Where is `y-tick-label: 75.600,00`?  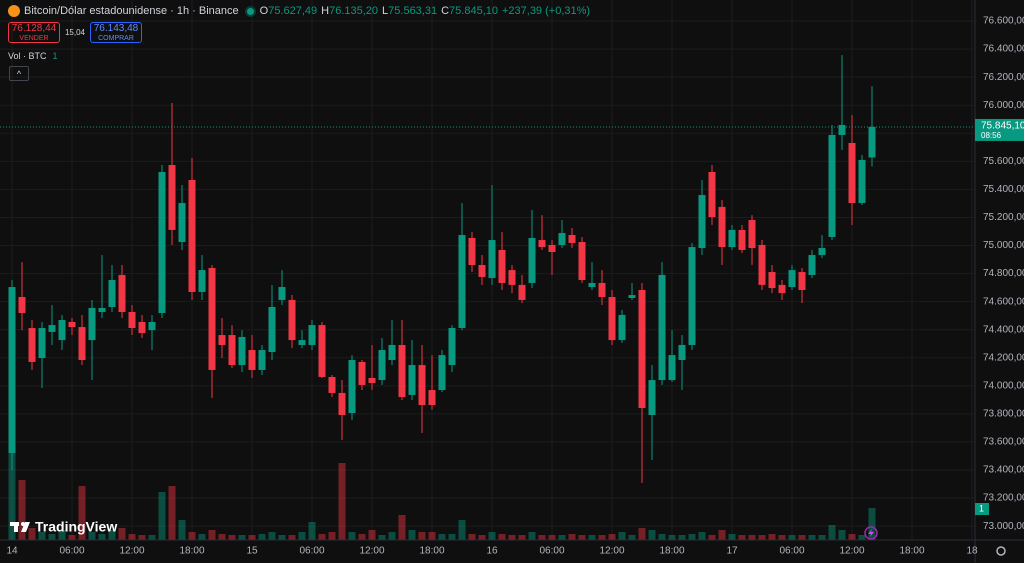
y-tick-label: 75.600,00 is located at coordinates (1003, 161).